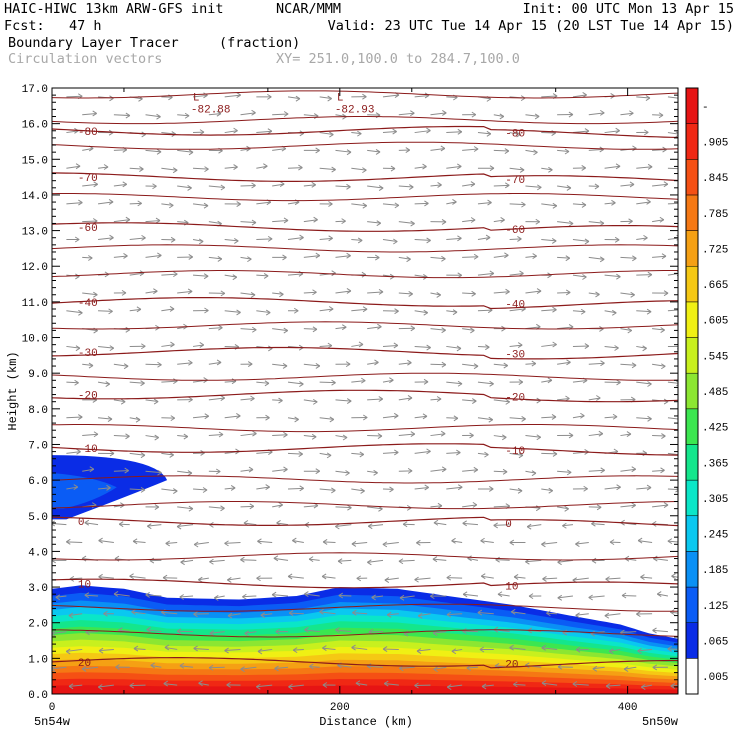 The width and height of the screenshot is (740, 740). What do you see at coordinates (628, 708) in the screenshot?
I see `x-tick-label: 400` at bounding box center [628, 708].